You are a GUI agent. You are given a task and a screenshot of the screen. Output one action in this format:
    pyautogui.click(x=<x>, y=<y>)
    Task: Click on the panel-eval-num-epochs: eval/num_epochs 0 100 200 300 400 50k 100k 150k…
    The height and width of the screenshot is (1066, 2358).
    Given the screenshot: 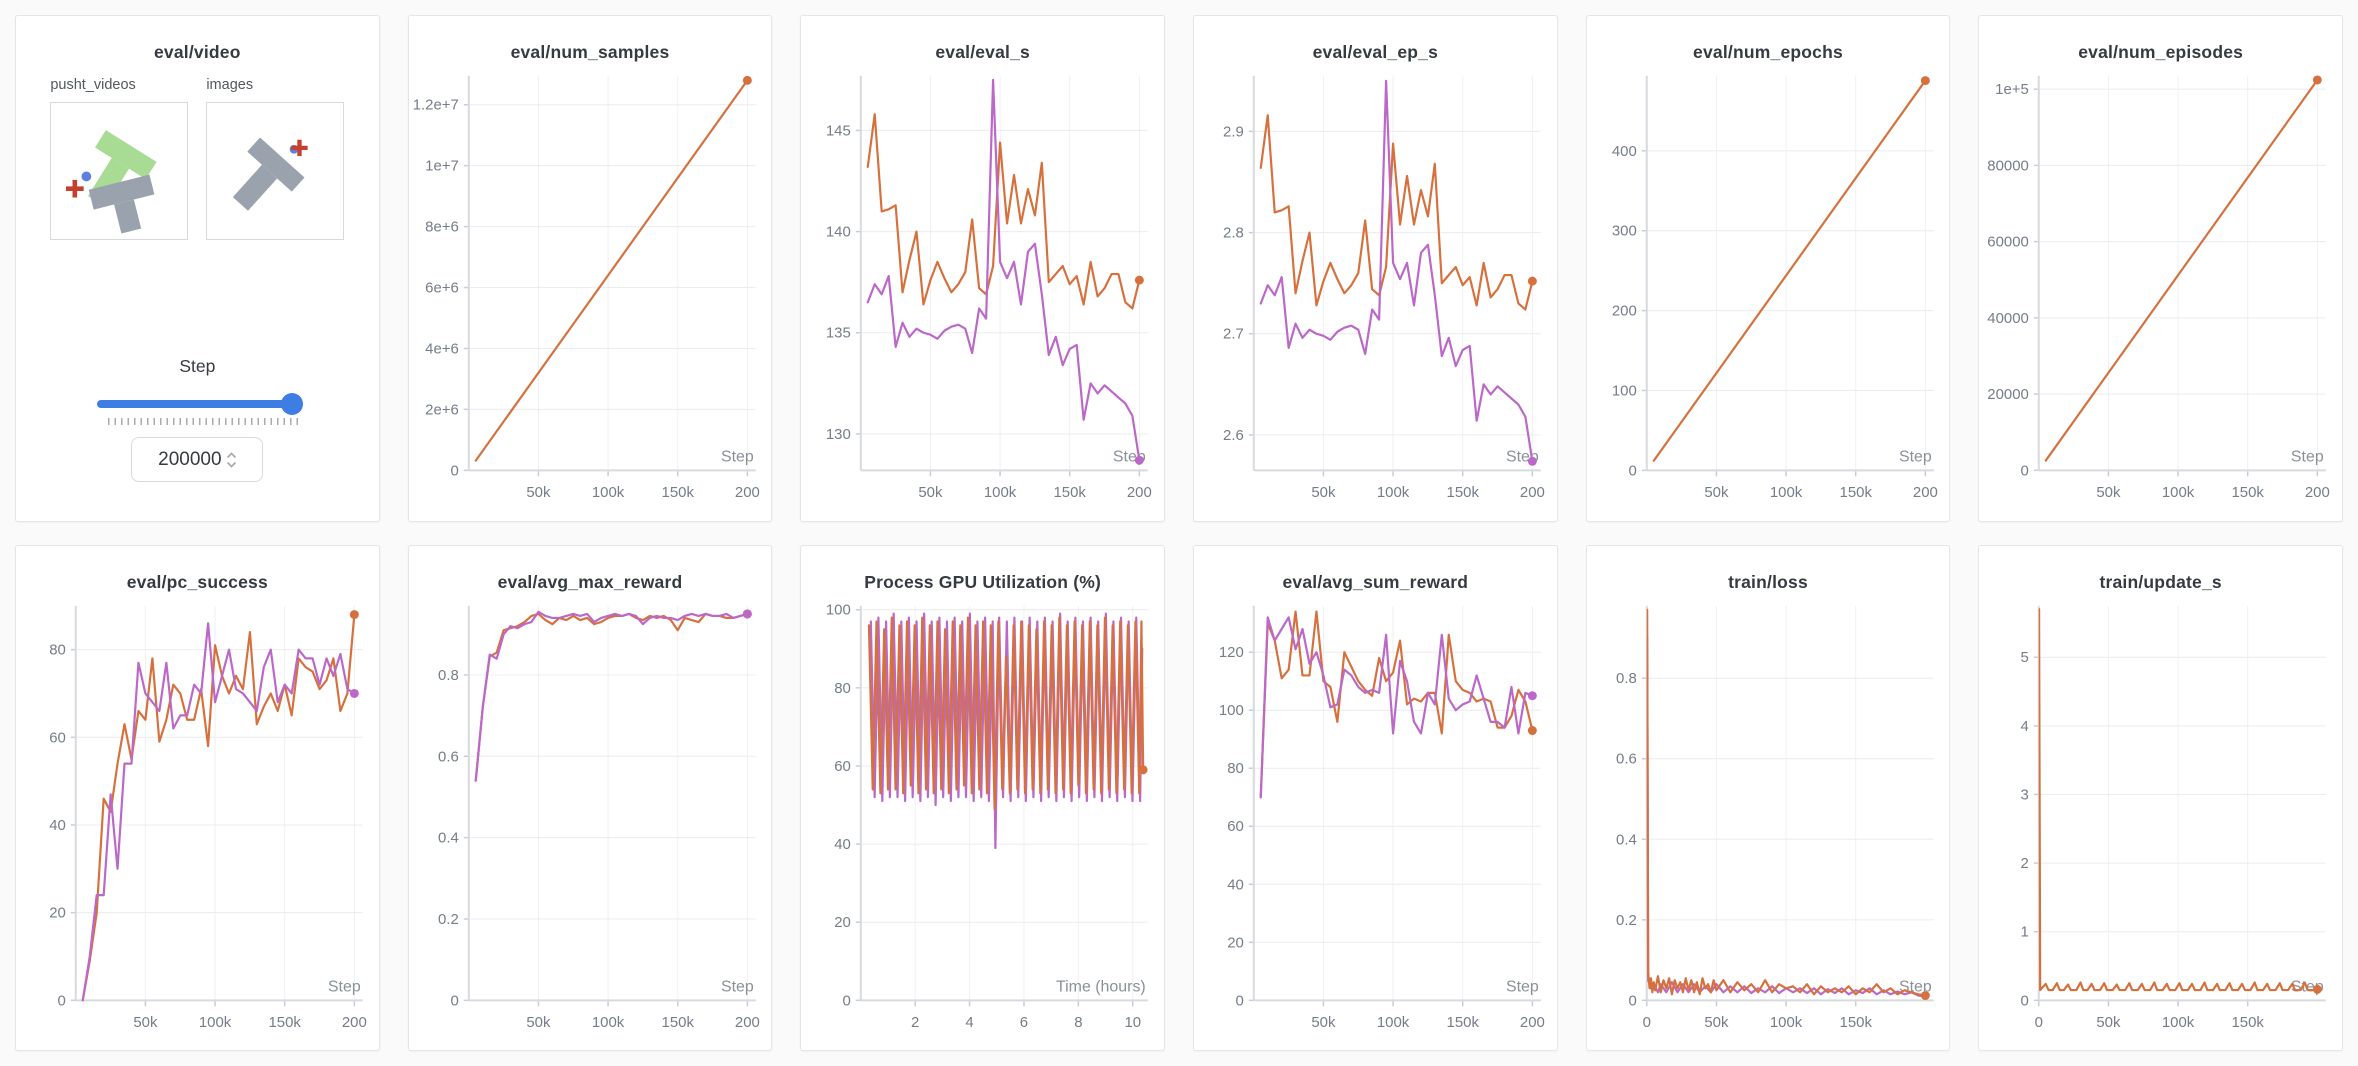 What is the action you would take?
    pyautogui.click(x=1768, y=268)
    